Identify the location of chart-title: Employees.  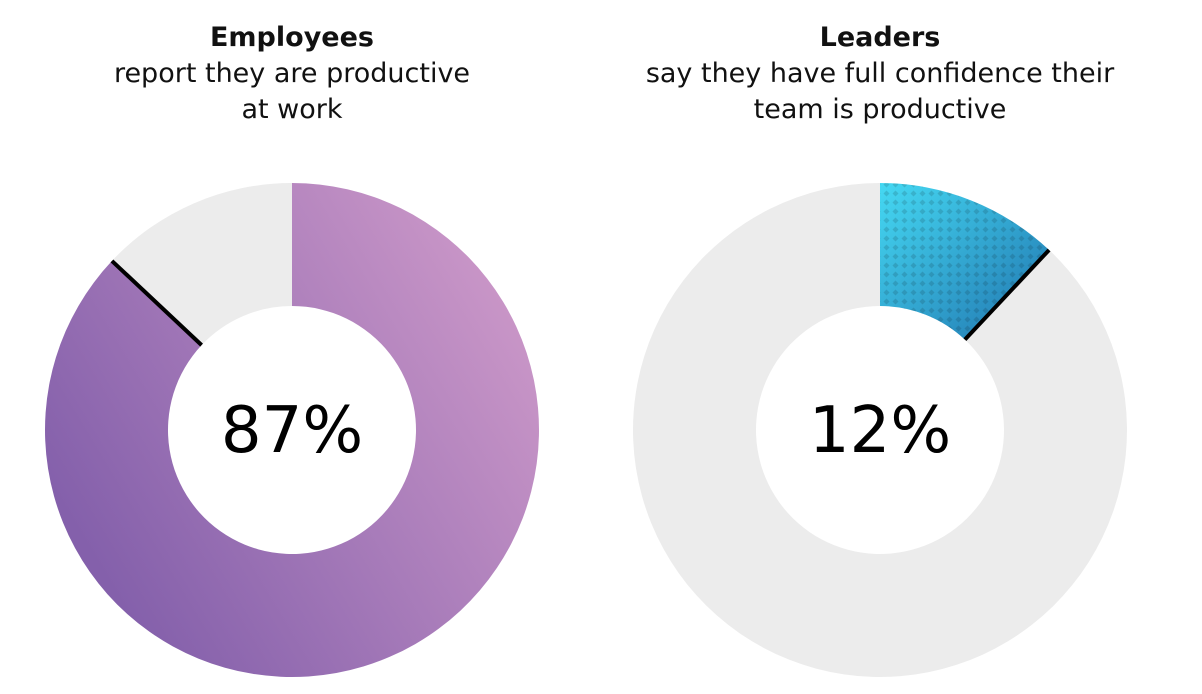
(291, 37).